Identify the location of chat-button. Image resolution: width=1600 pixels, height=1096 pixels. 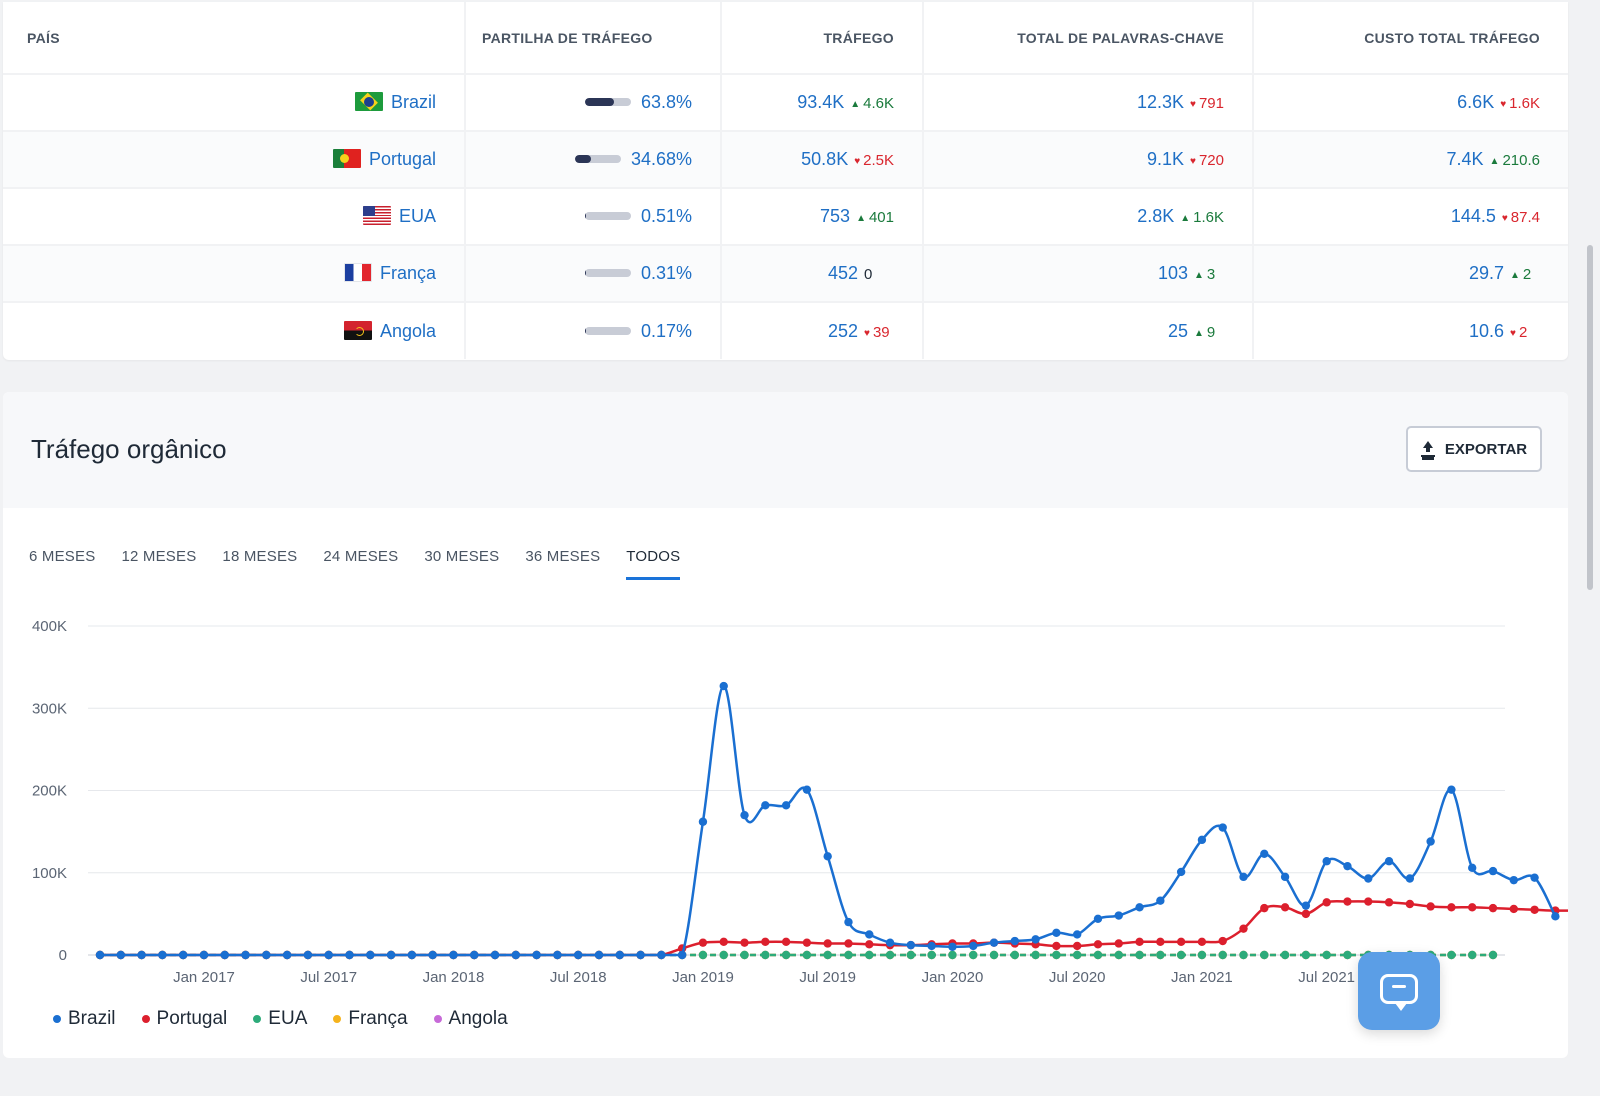
(1399, 991).